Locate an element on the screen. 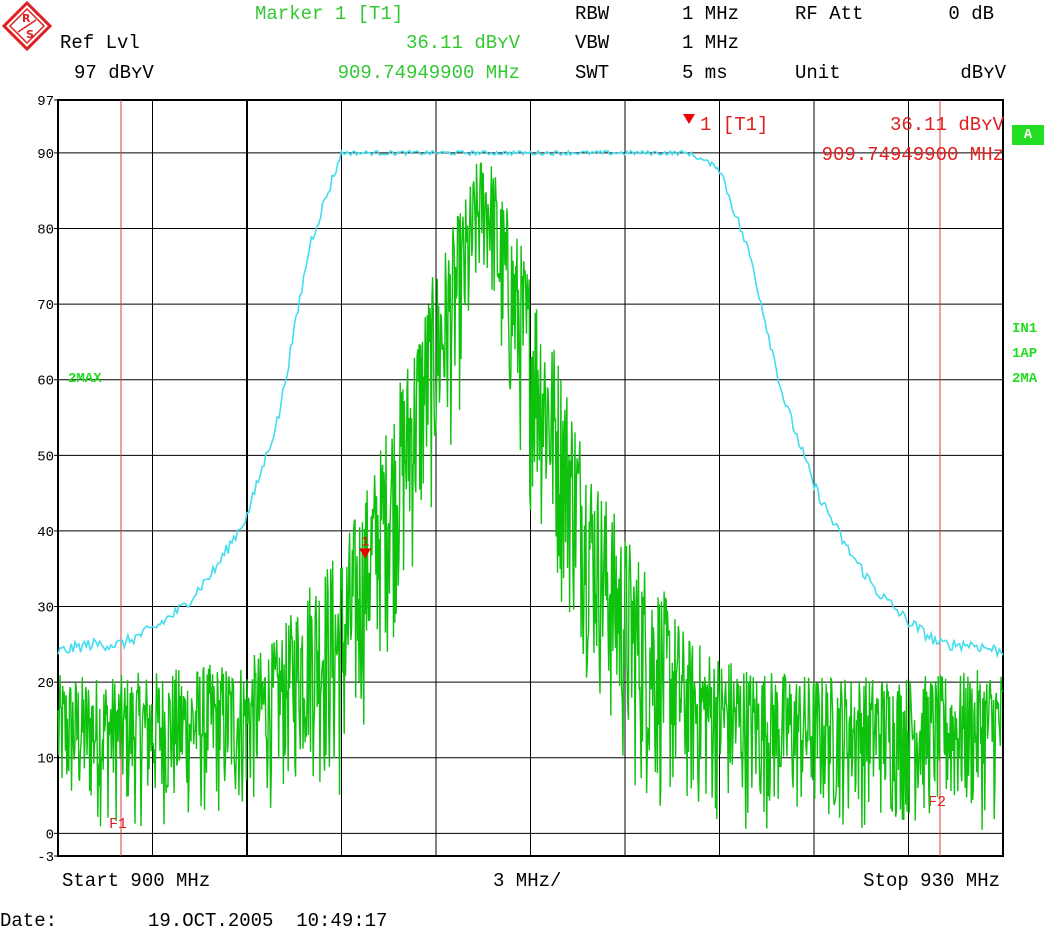  marker-1-triangle is located at coordinates (365, 553).